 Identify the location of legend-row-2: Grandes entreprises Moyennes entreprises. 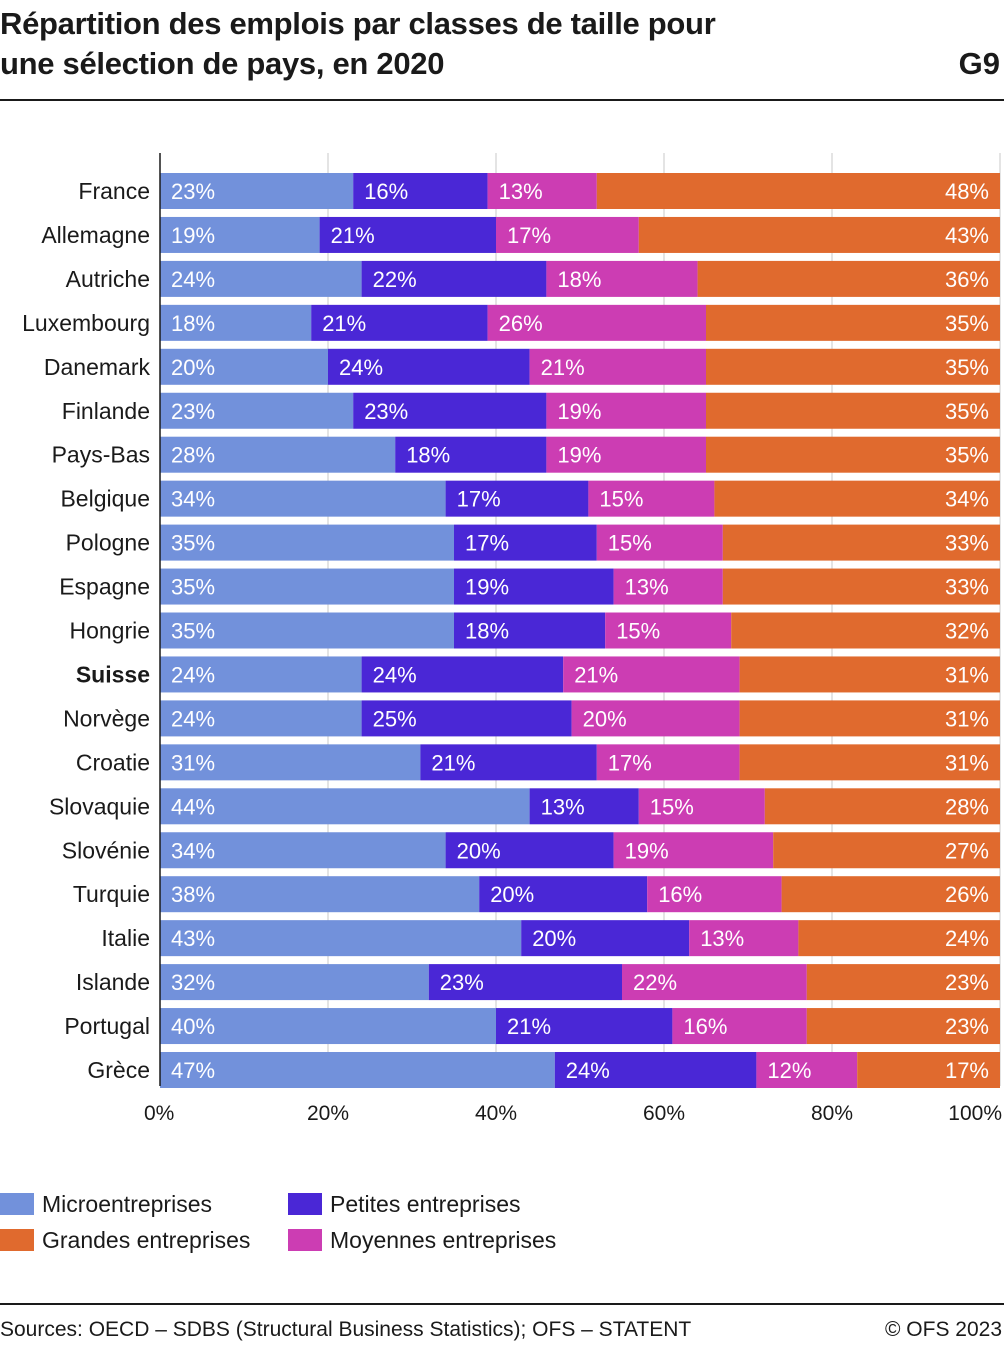
(500, 1240).